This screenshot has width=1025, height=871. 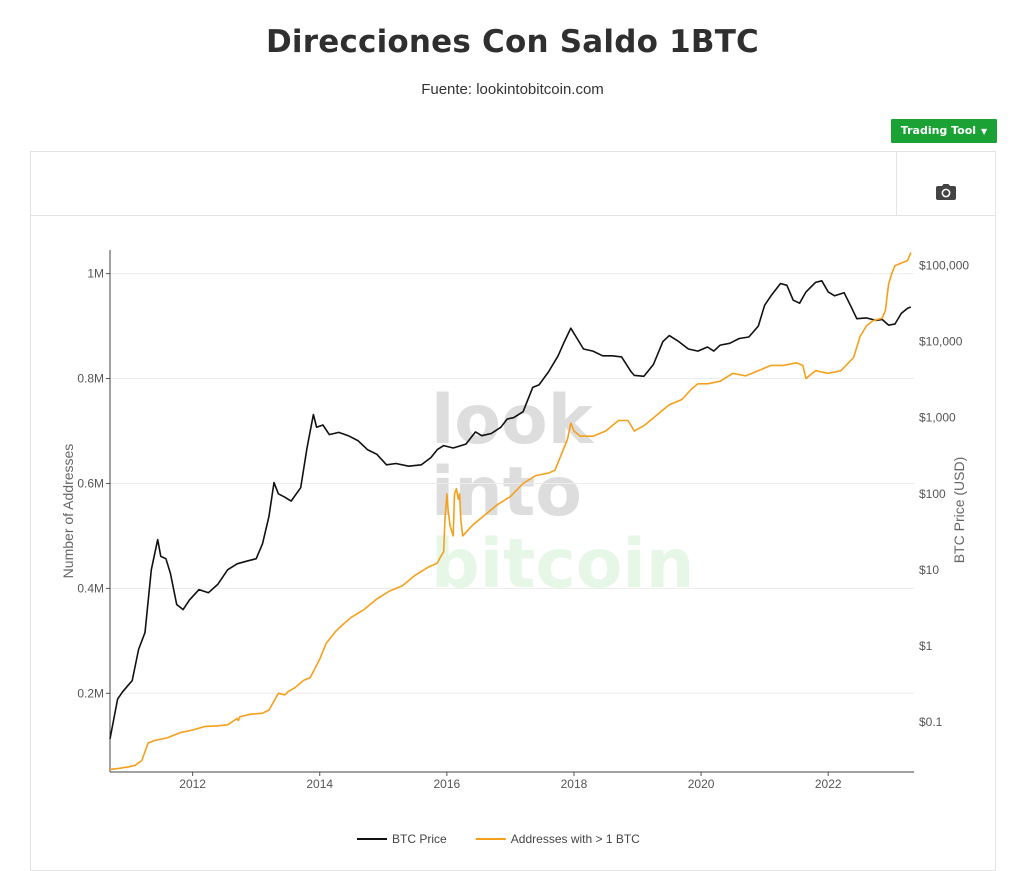 I want to click on y-right-tick-label: $1, so click(x=926, y=646).